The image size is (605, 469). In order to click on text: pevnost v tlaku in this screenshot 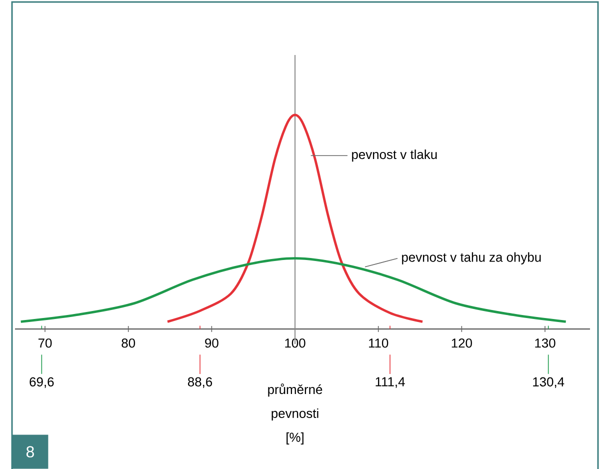, I will do `click(394, 156)`.